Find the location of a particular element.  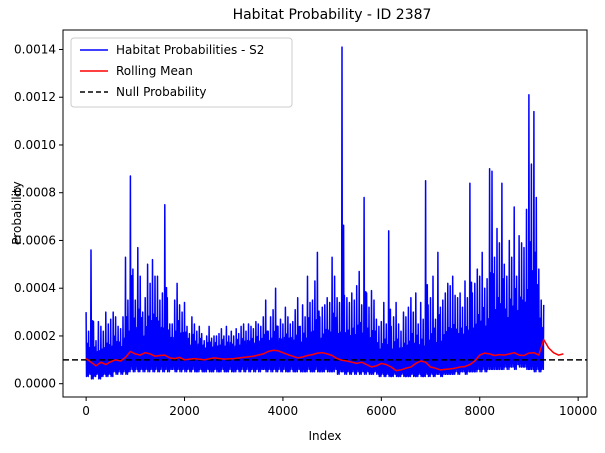

x-tick-label: 8000 is located at coordinates (479, 411).